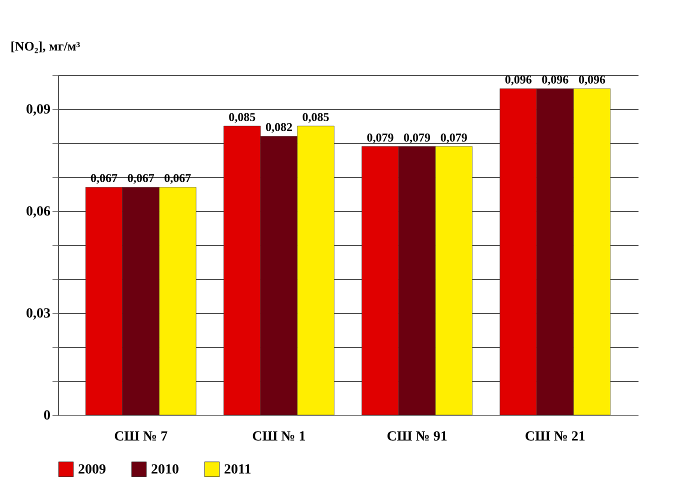  Describe the element at coordinates (165, 470) in the screenshot. I see `legend-label: 2010` at that location.